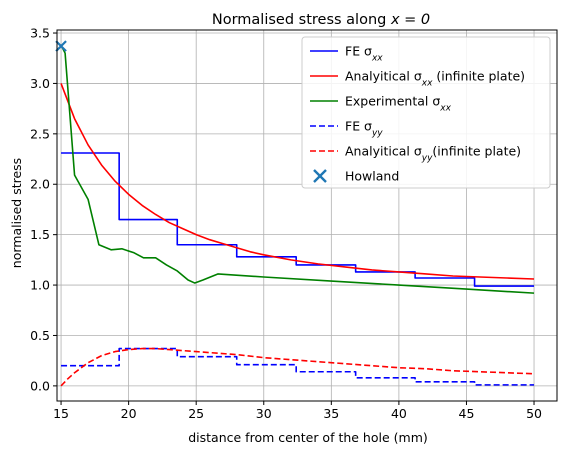 This screenshot has height=455, width=567. I want to click on x-tick-label: 50, so click(534, 413).